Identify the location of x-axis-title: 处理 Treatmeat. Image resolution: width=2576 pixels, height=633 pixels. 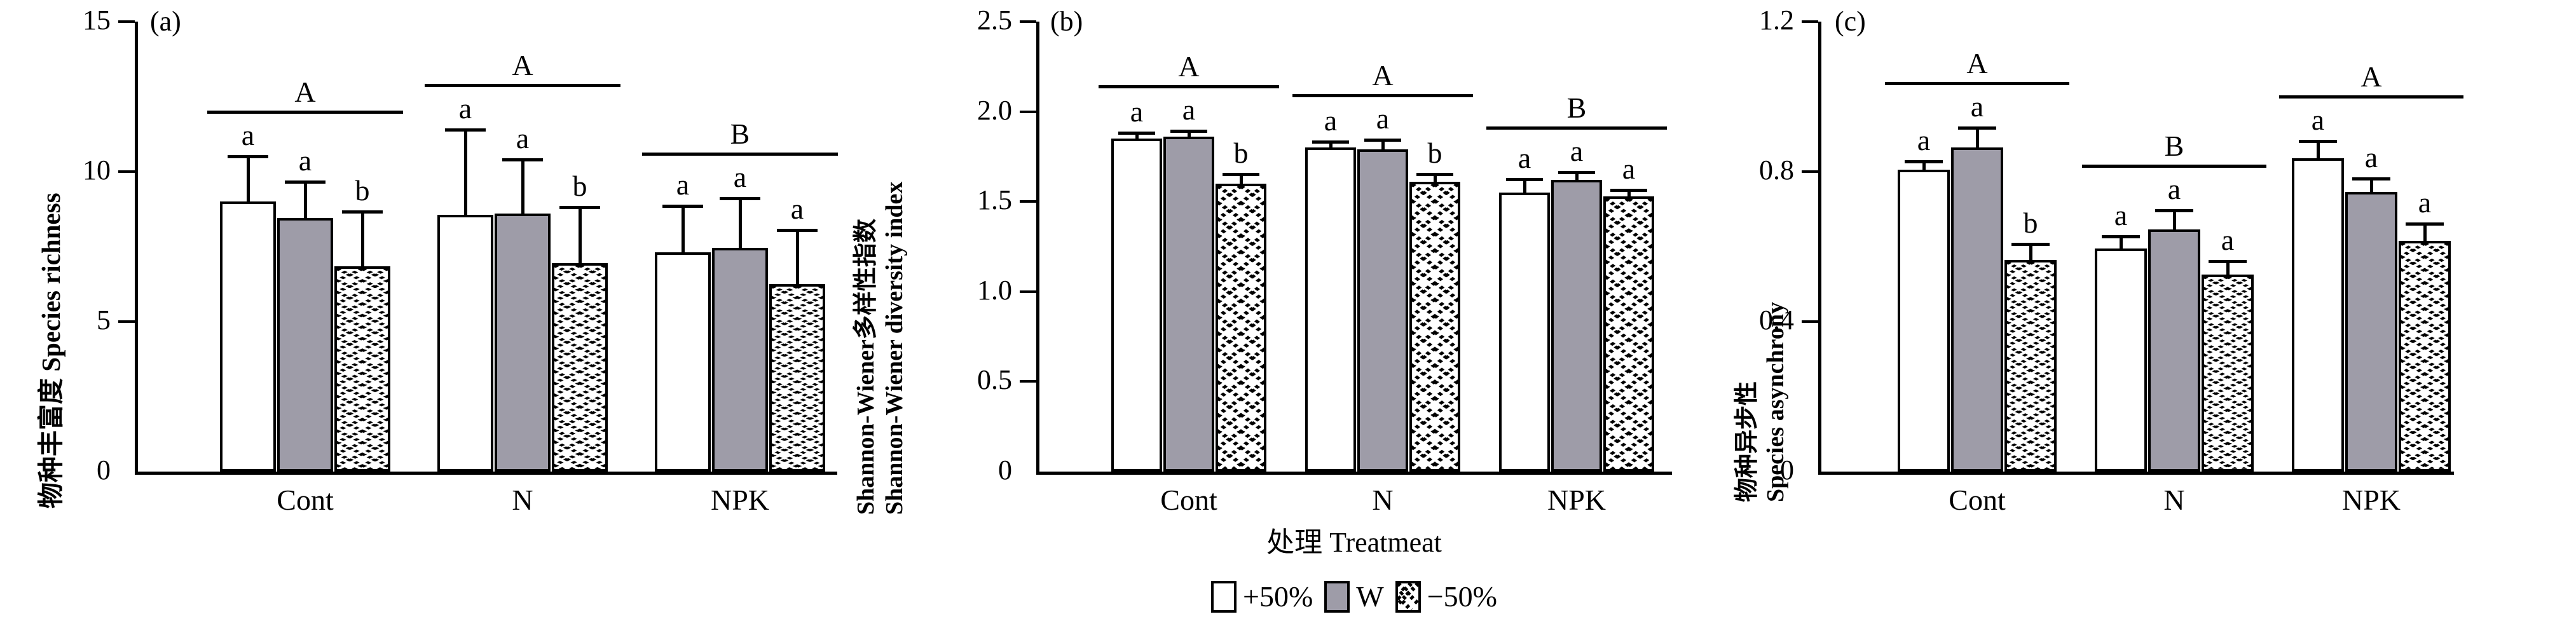
(1354, 542).